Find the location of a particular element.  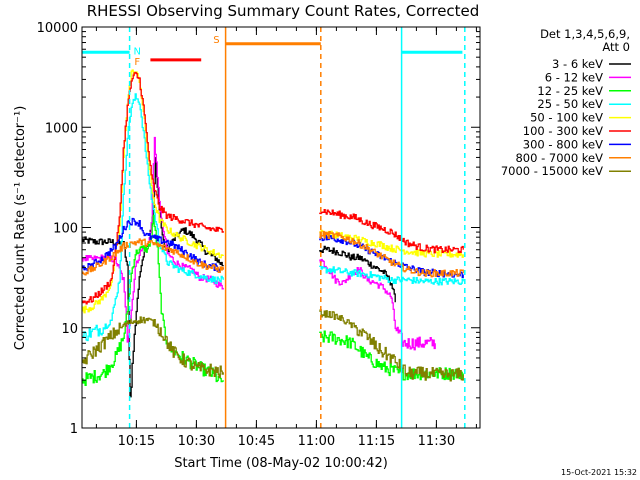

x-tick-label-2: 10:30 is located at coordinates (196, 441).